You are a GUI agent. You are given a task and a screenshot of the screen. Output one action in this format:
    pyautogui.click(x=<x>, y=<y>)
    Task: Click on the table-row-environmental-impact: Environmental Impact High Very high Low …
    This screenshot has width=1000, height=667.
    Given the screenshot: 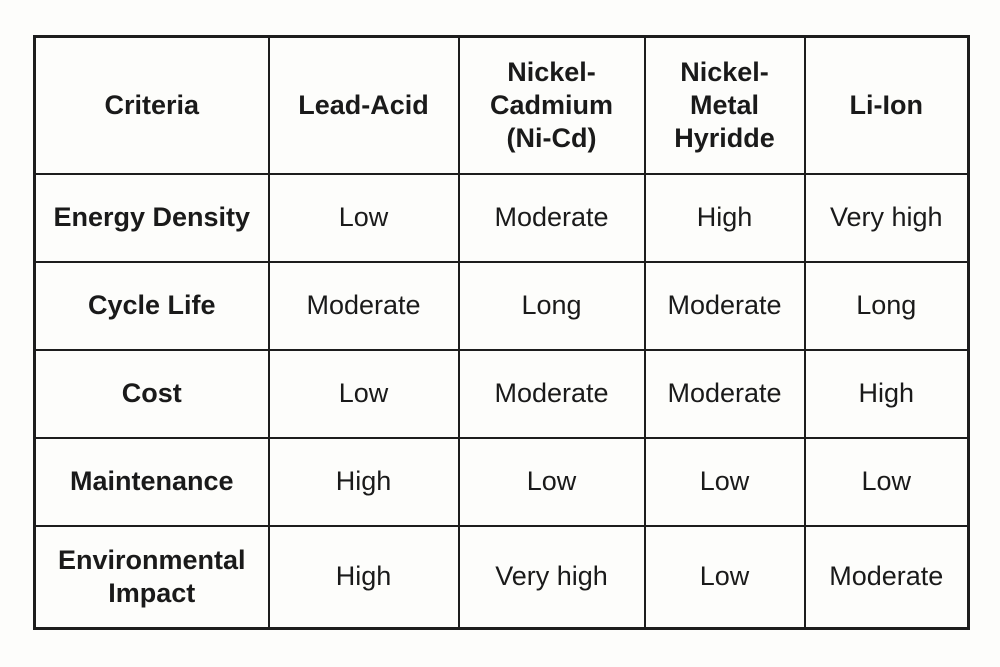 What is the action you would take?
    pyautogui.click(x=501, y=577)
    